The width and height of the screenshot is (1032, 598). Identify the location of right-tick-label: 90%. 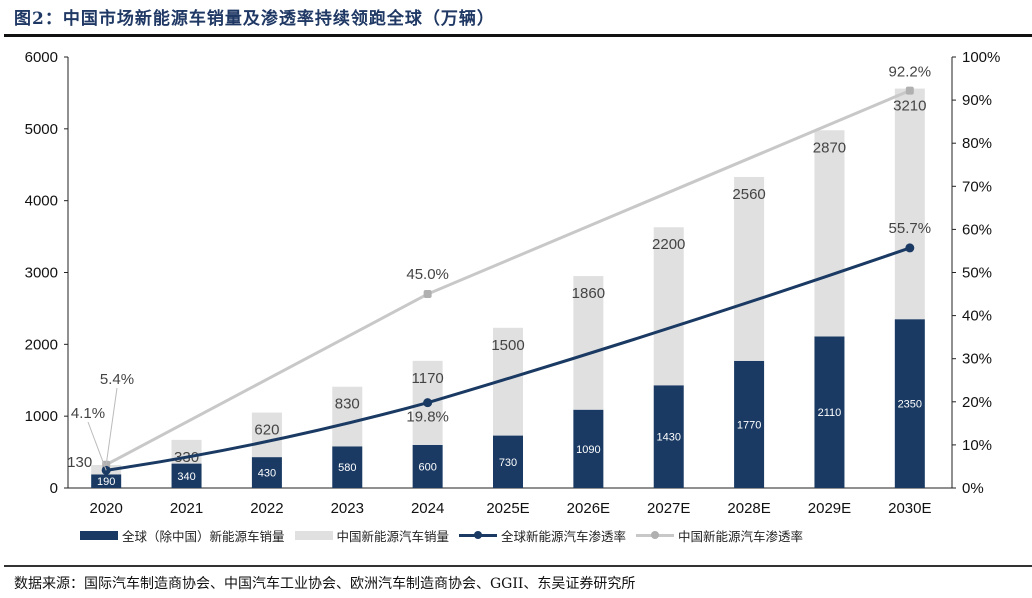
(977, 100).